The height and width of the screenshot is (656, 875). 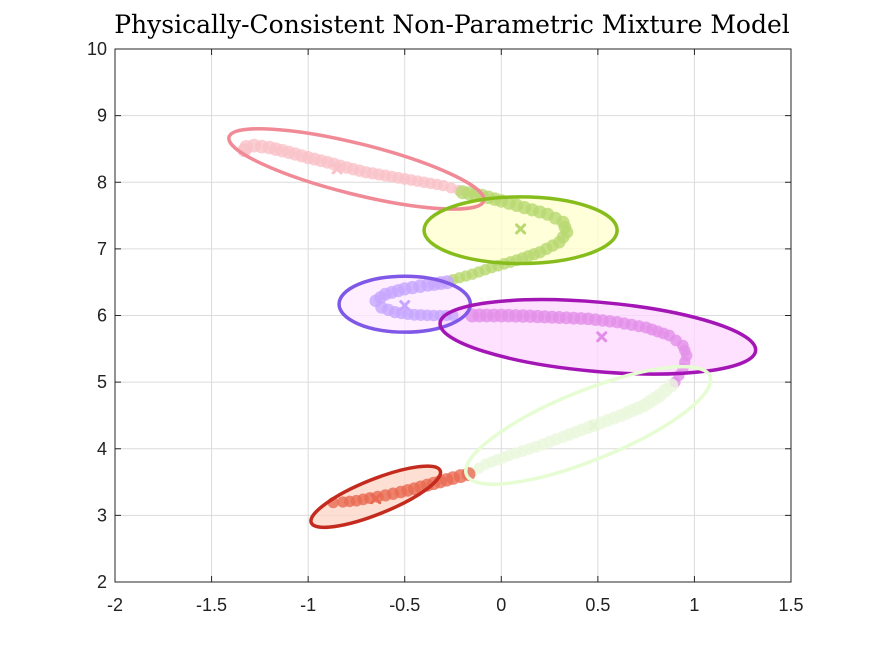 I want to click on x-tick-label: -2, so click(x=115, y=605).